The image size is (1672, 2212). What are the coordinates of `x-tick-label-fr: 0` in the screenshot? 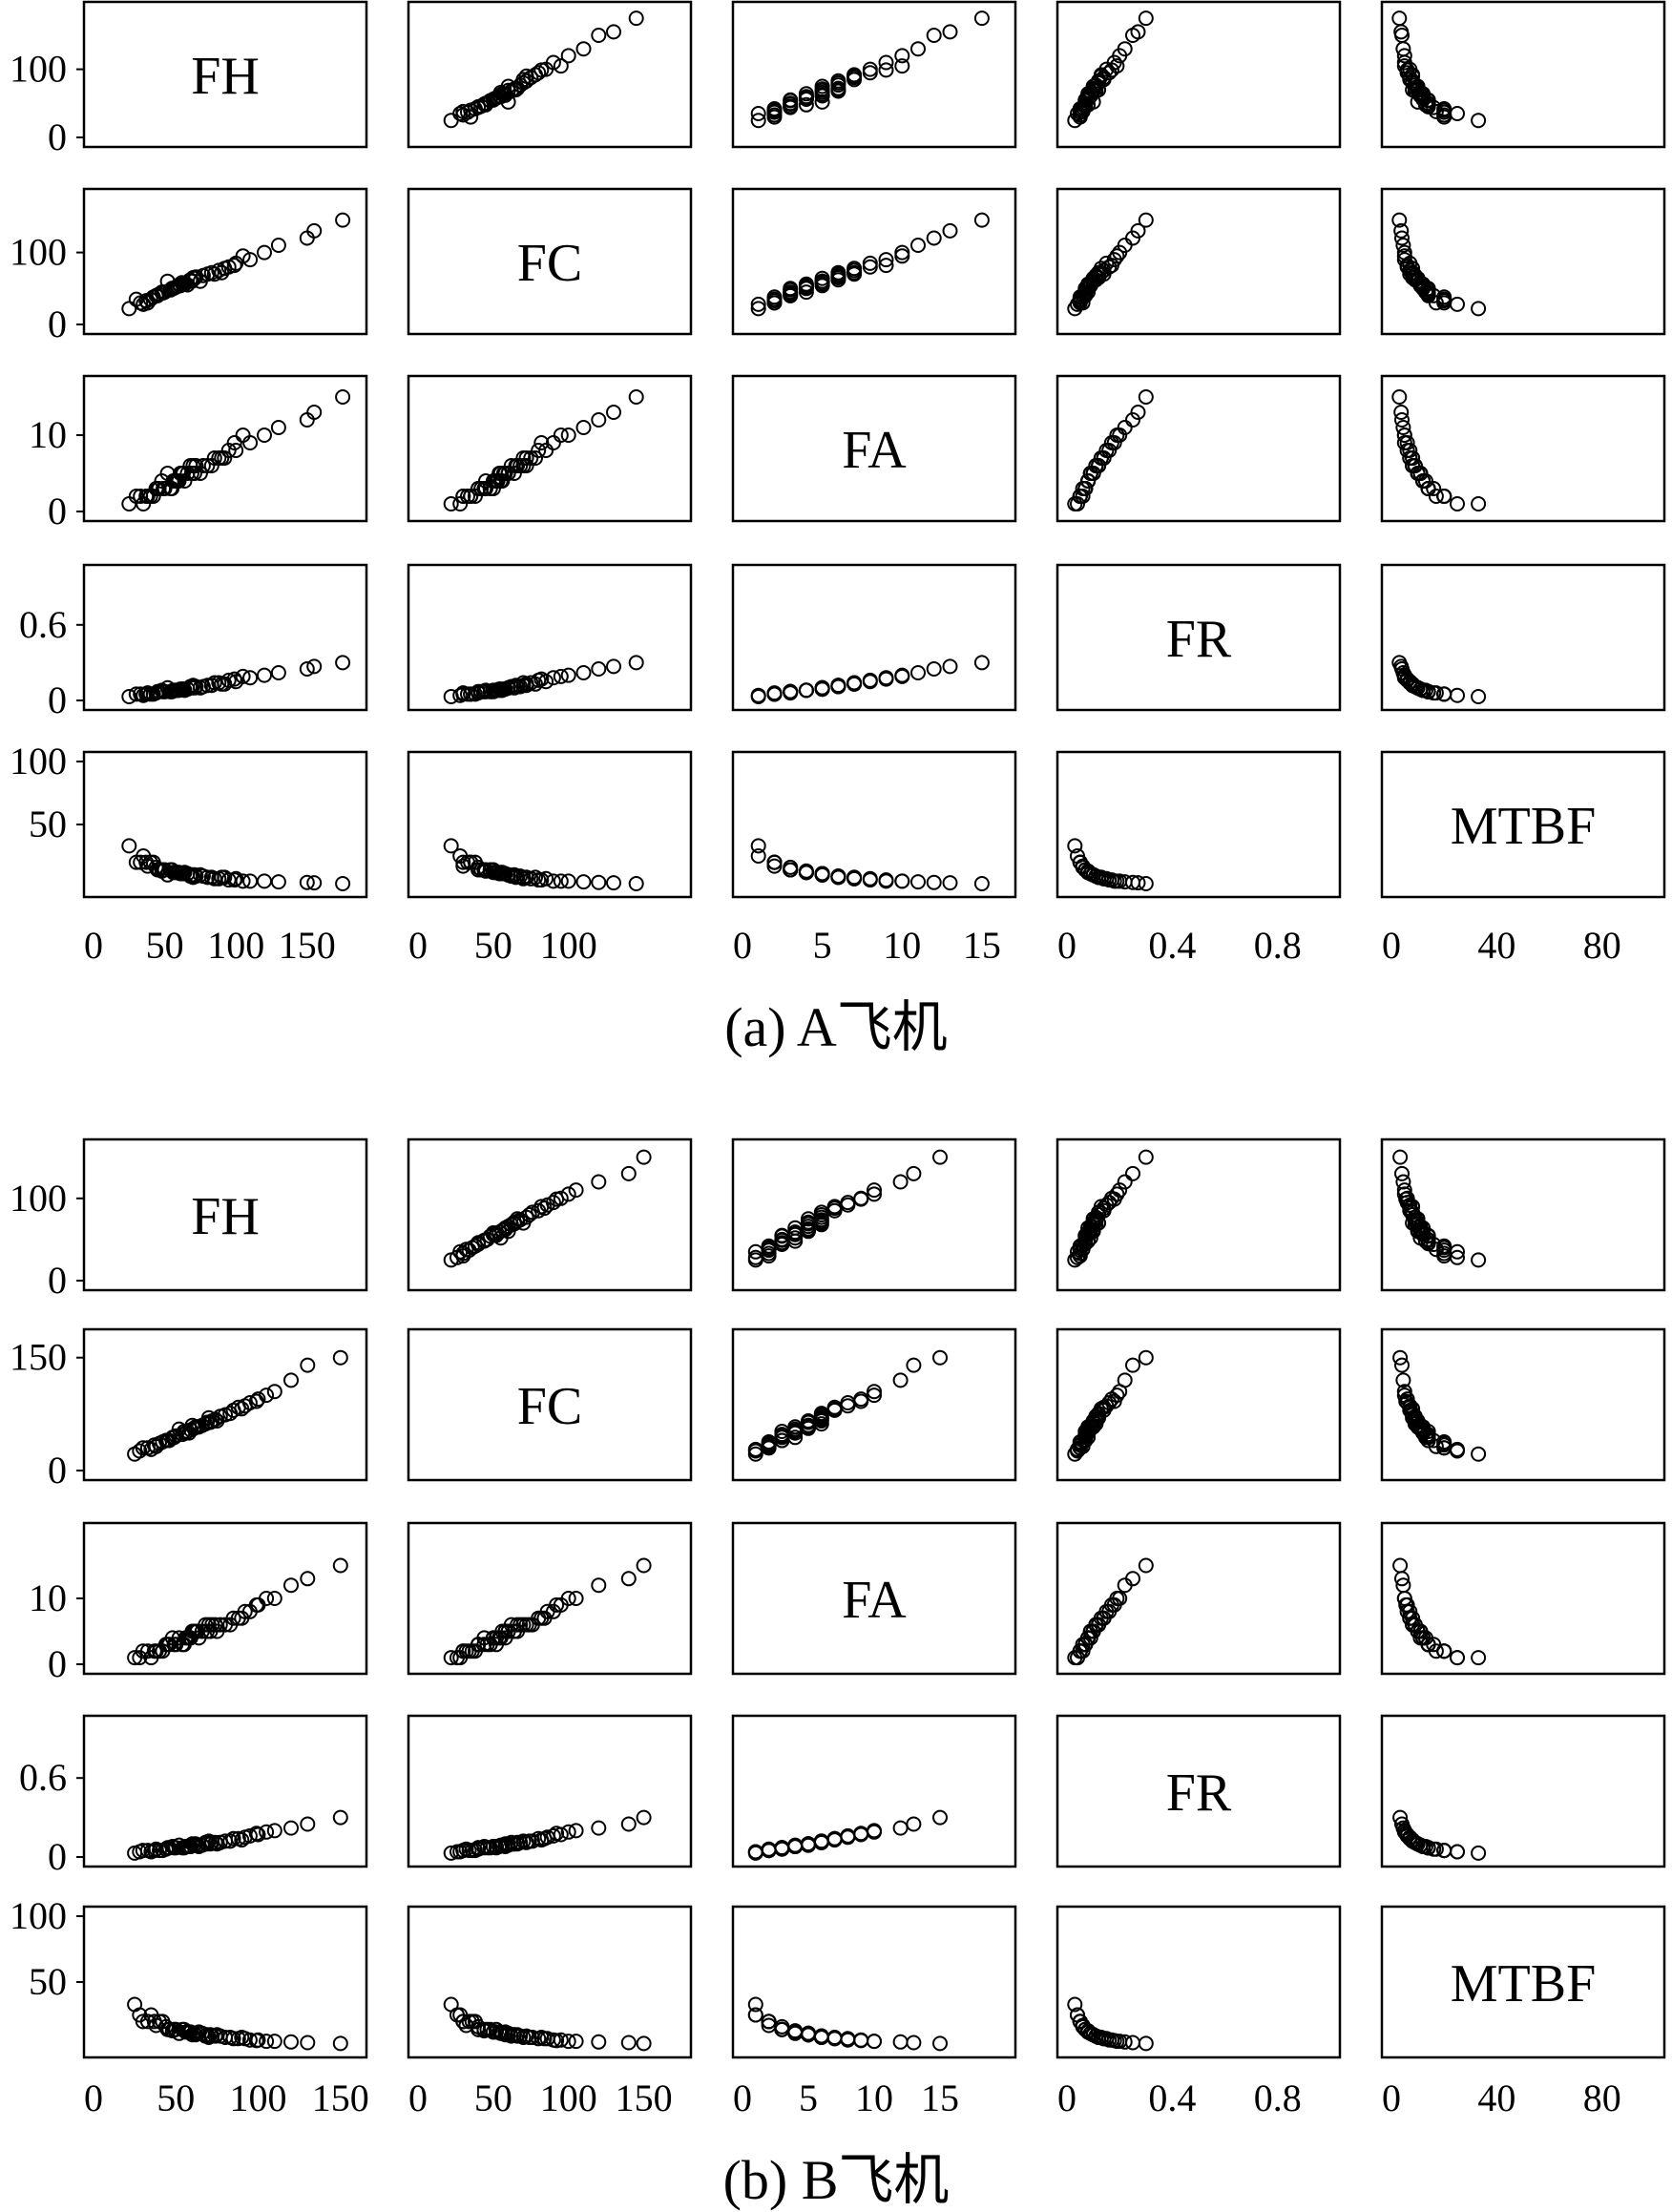 It's located at (1066, 946).